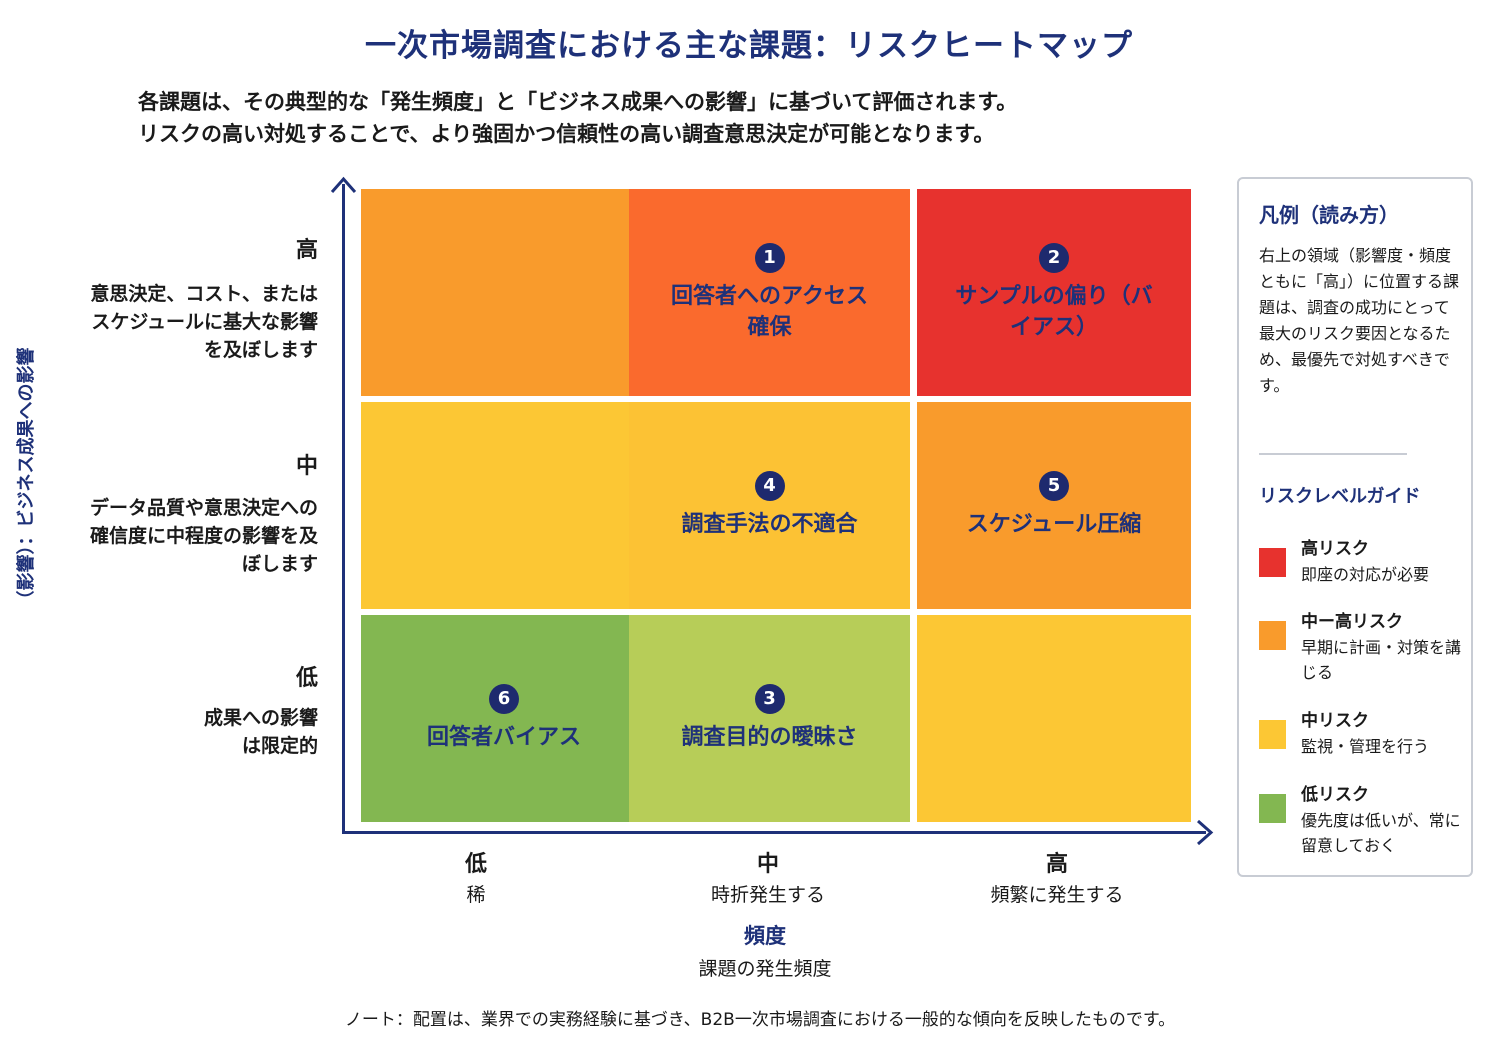 This screenshot has width=1498, height=1050. Describe the element at coordinates (1054, 505) in the screenshot. I see `cell-impact-mid-freq-high: 5 スケジュール圧縮` at that location.